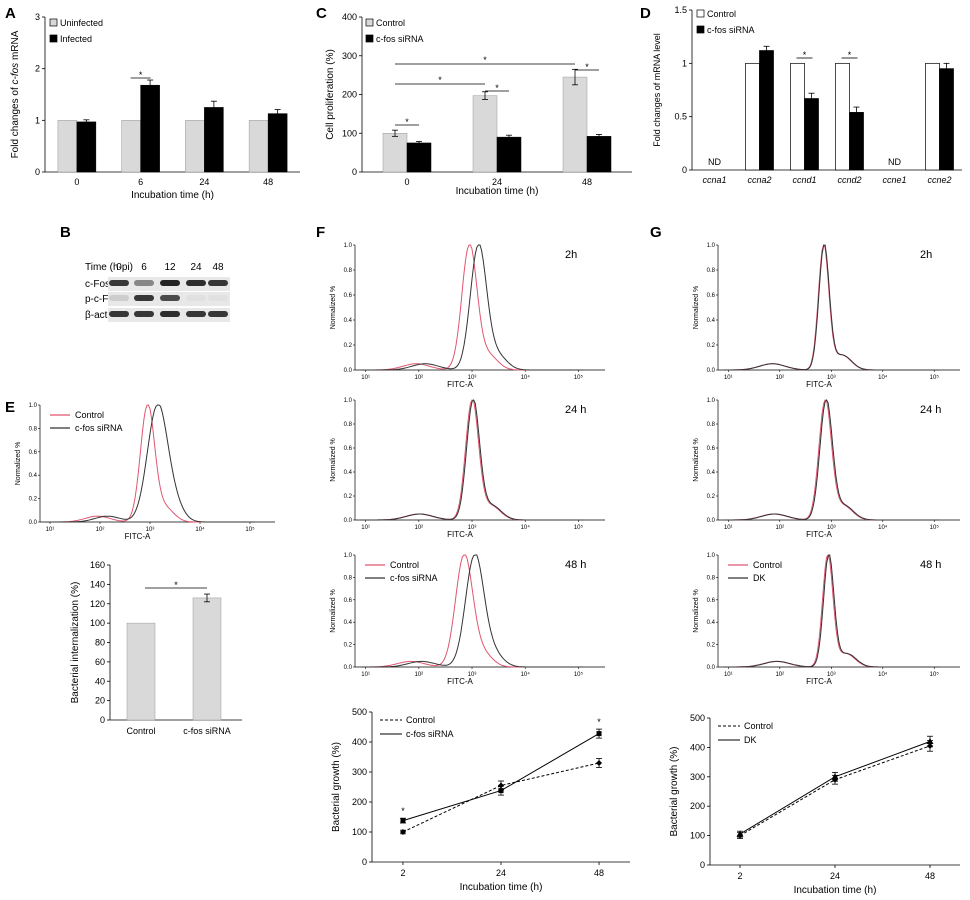 This screenshot has height=900, width=970. Describe the element at coordinates (37, 69) in the screenshot. I see `a-y-tick-label: 2` at that location.